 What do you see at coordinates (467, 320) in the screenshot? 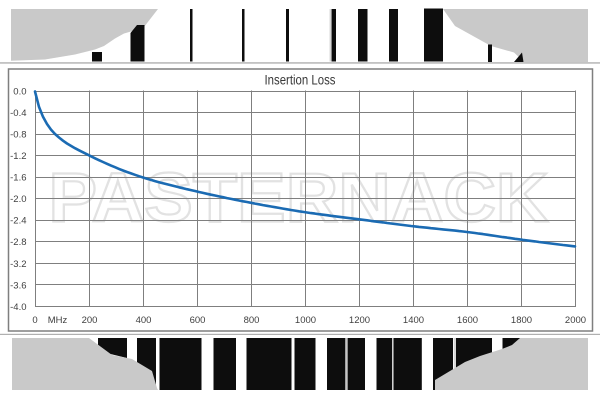
I see `svg-text: 1600` at bounding box center [467, 320].